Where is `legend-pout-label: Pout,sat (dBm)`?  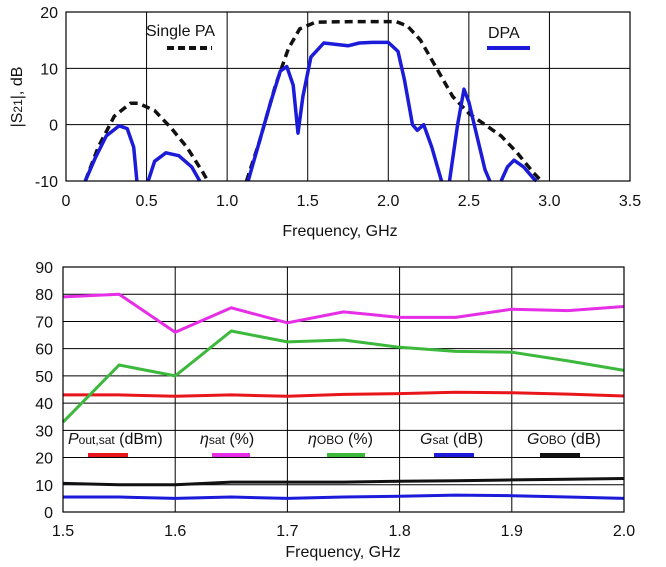 legend-pout-label: Pout,sat (dBm) is located at coordinates (115, 439).